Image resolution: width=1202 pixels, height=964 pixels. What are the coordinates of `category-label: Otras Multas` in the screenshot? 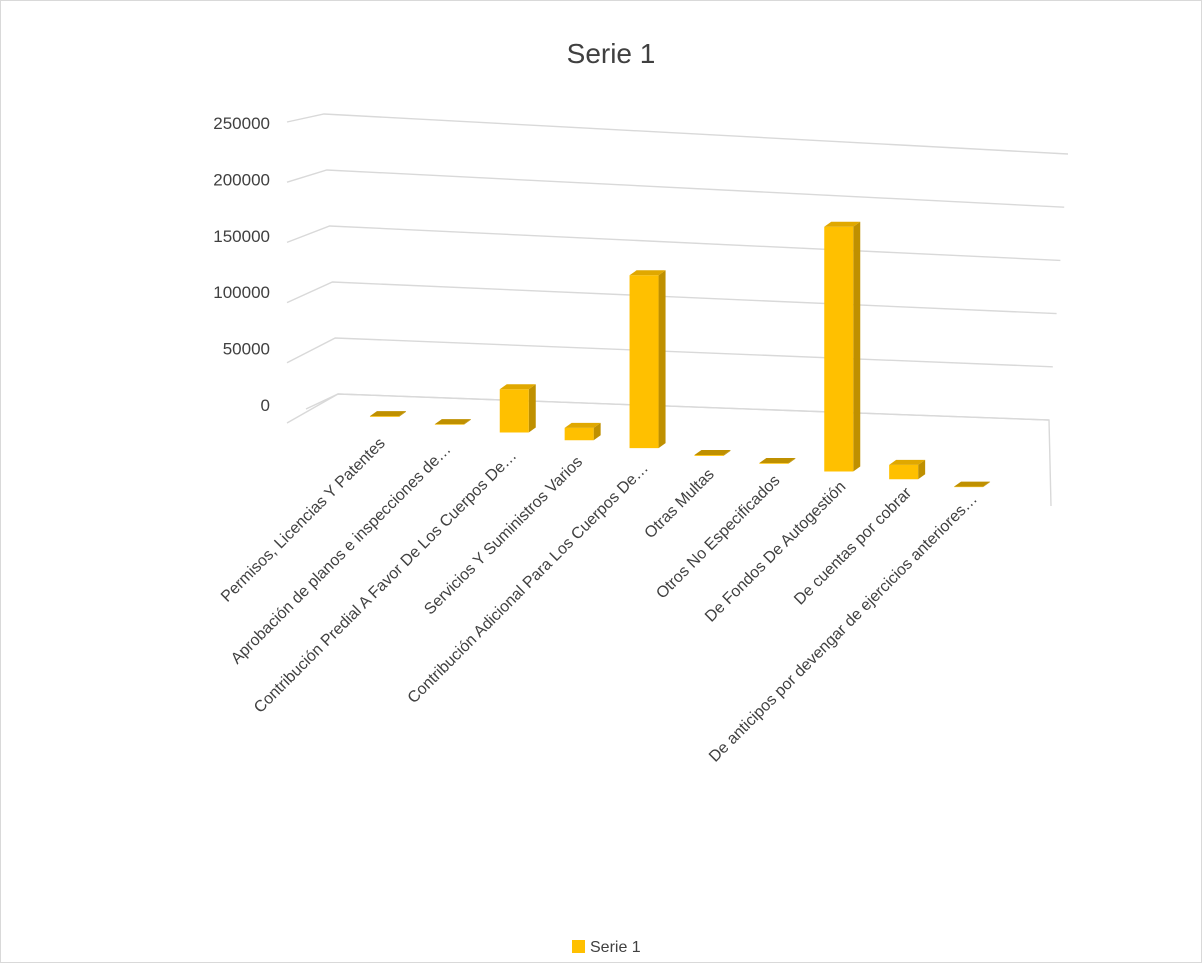 It's located at (680, 504).